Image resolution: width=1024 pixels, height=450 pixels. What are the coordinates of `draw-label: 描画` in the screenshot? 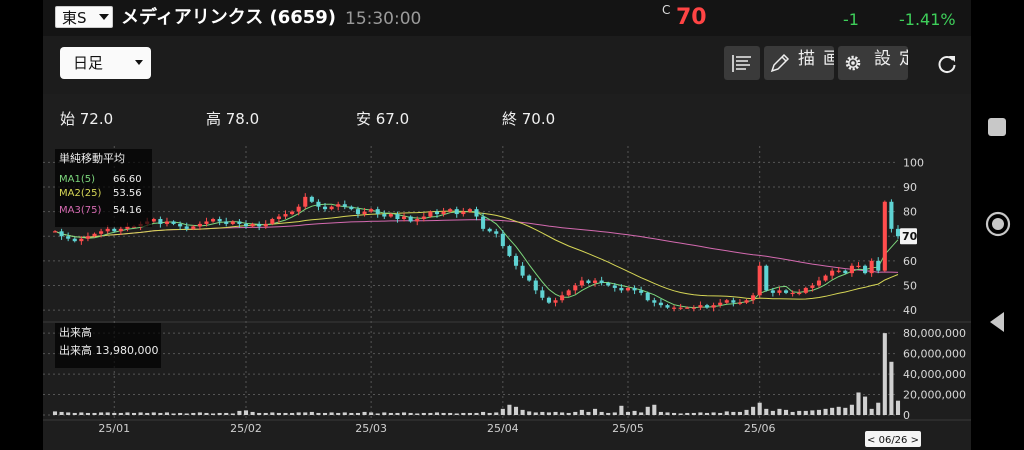 It's located at (816, 59).